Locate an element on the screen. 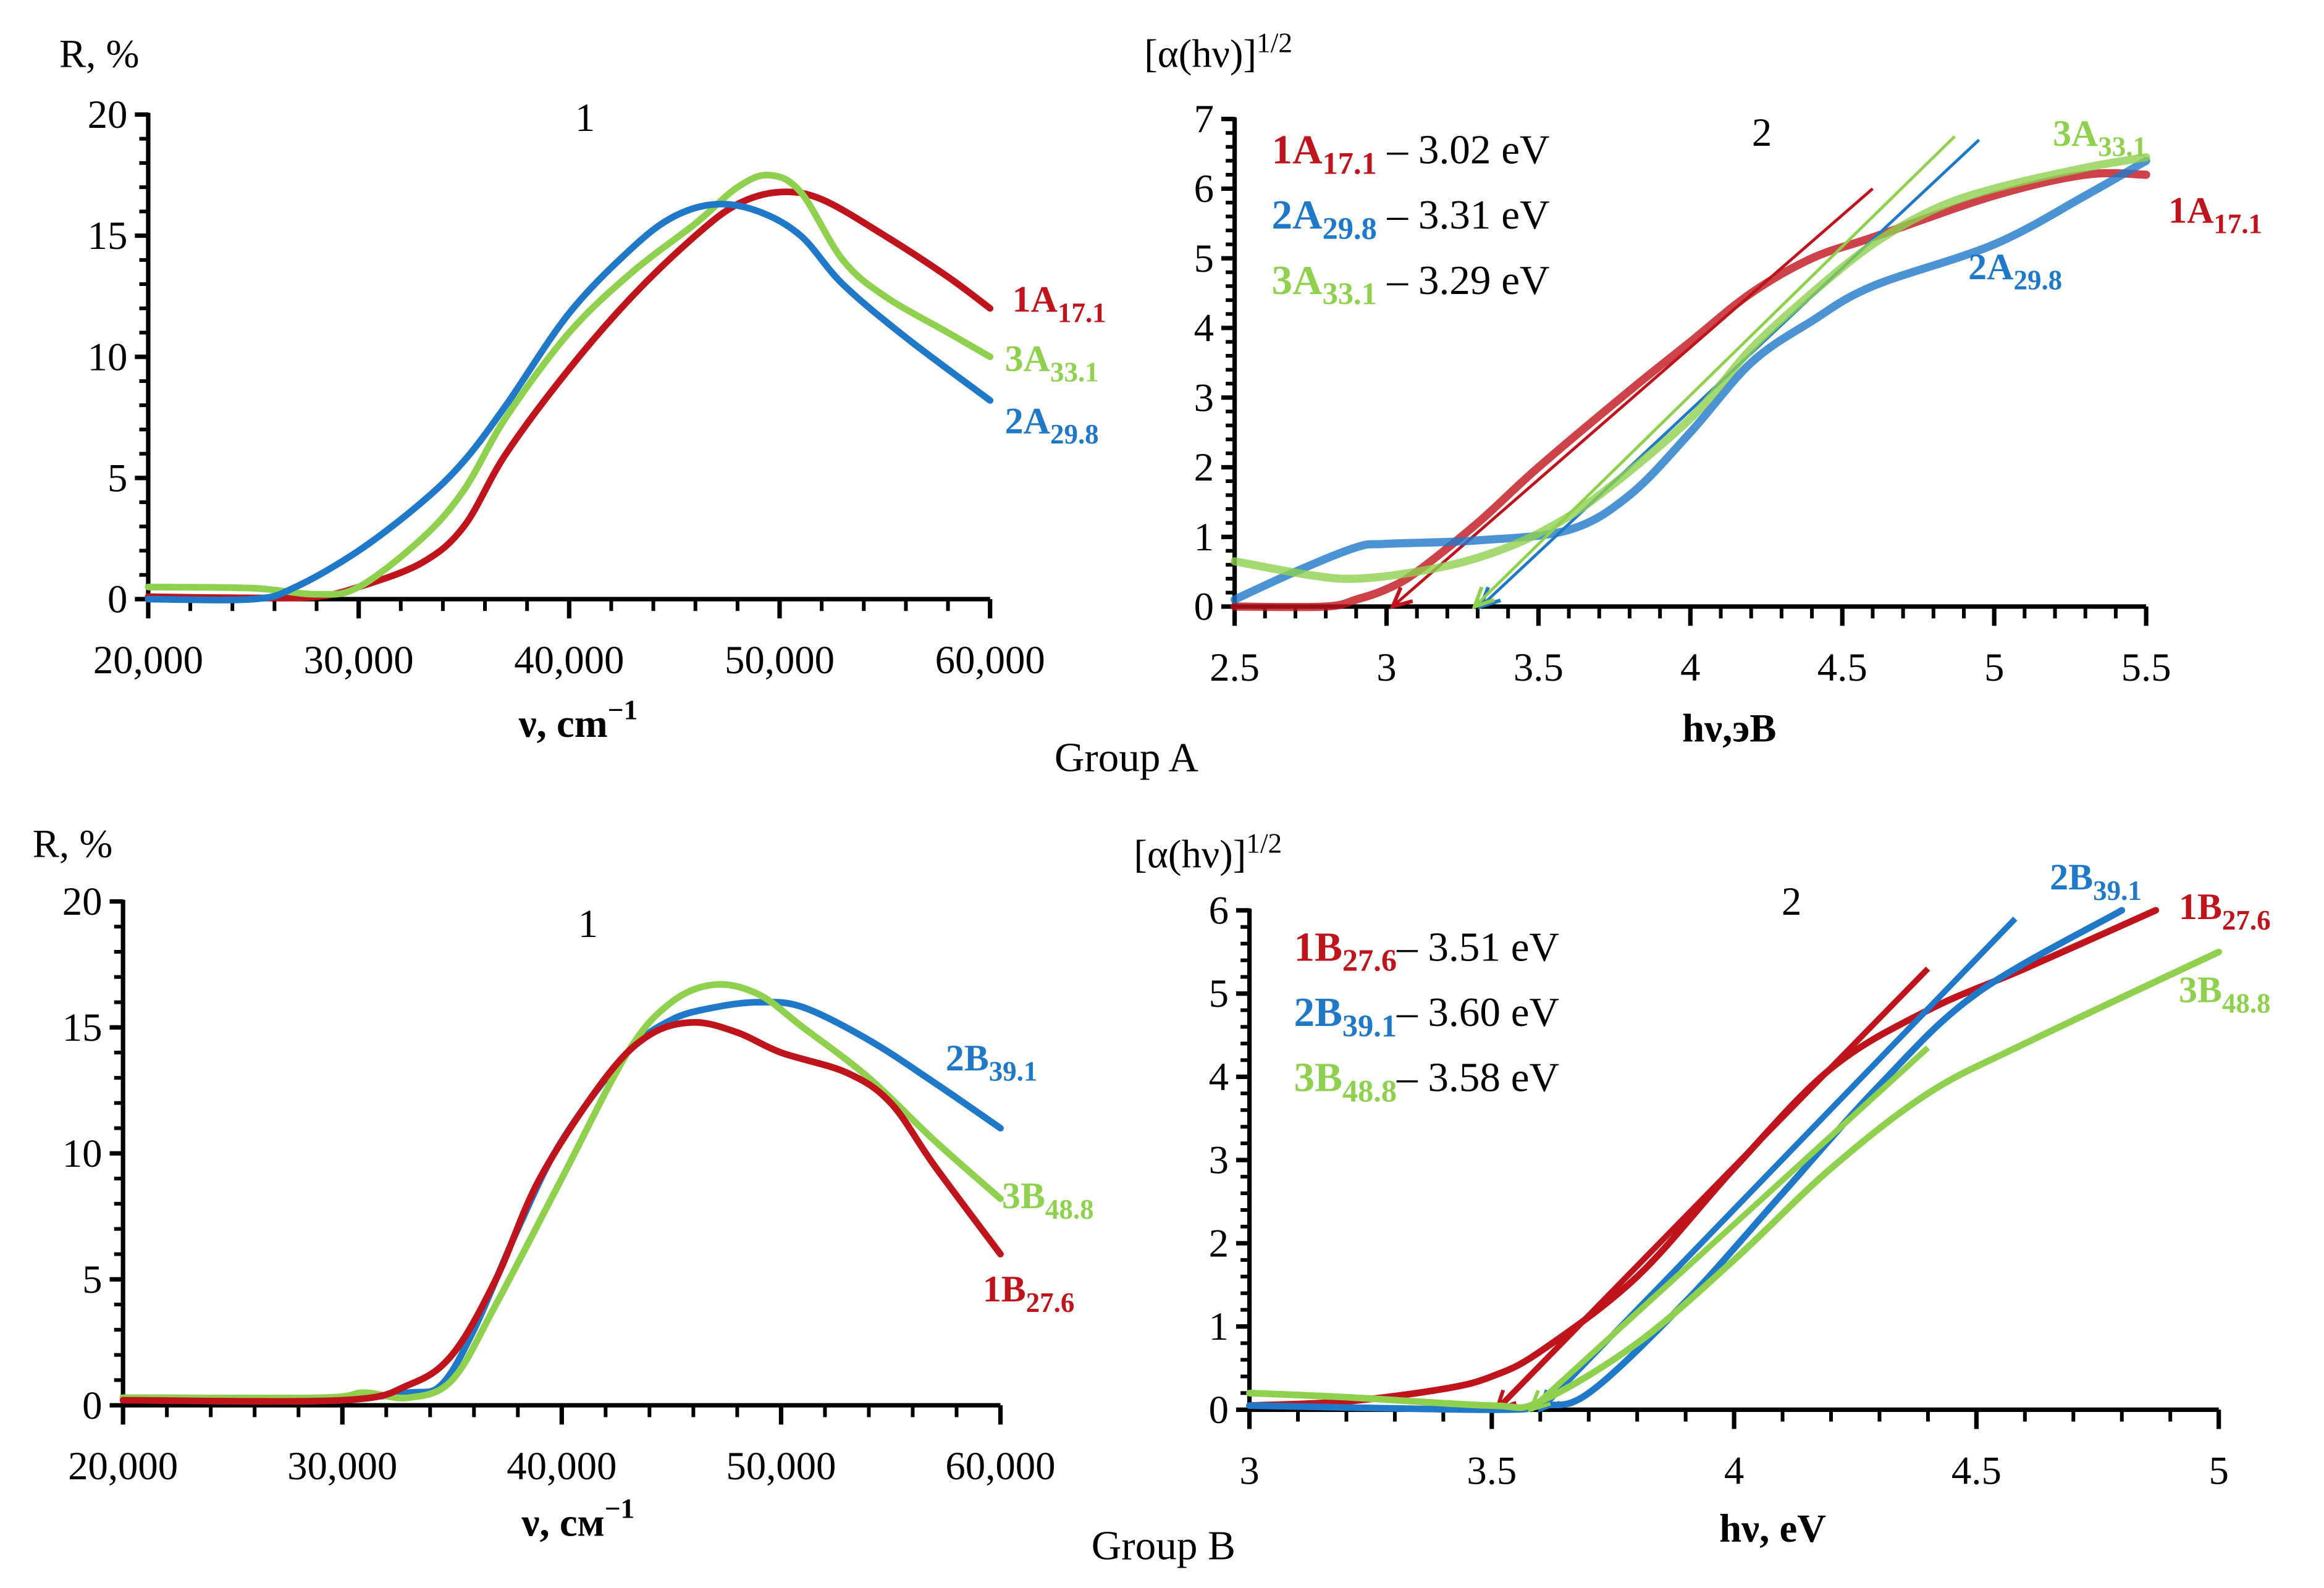 This screenshot has height=1588, width=2324. x-tick-label: 2.5 is located at coordinates (1235, 667).